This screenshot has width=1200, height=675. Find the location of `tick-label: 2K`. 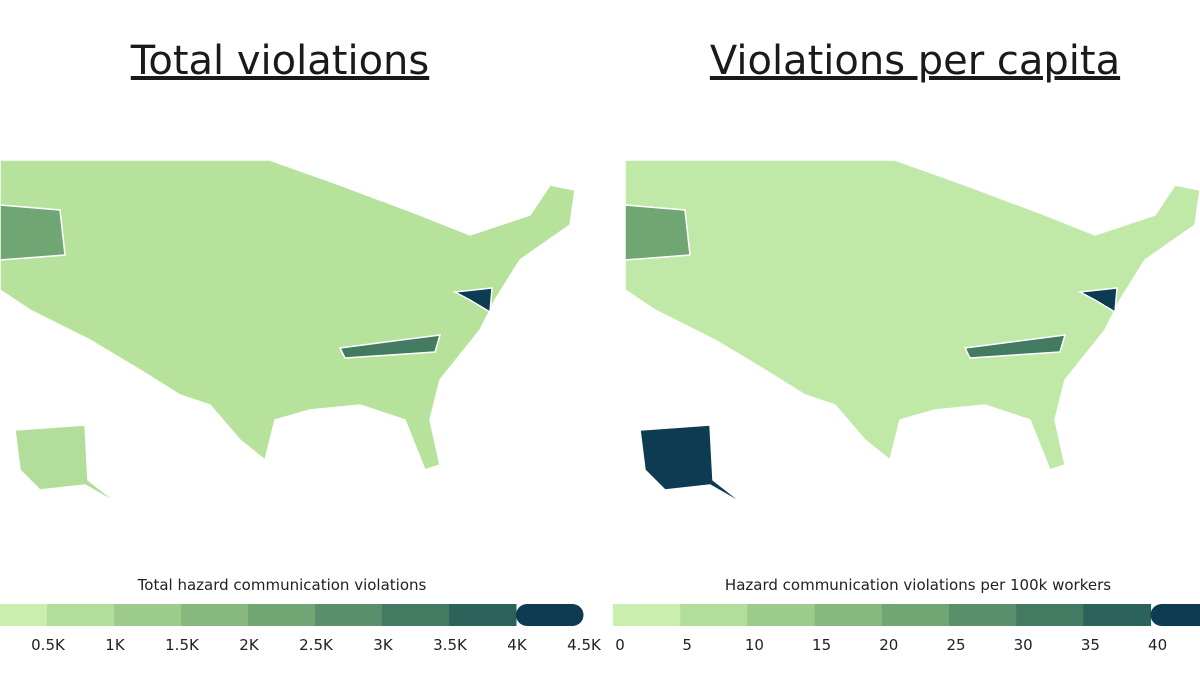

tick-label: 2K is located at coordinates (249, 645).